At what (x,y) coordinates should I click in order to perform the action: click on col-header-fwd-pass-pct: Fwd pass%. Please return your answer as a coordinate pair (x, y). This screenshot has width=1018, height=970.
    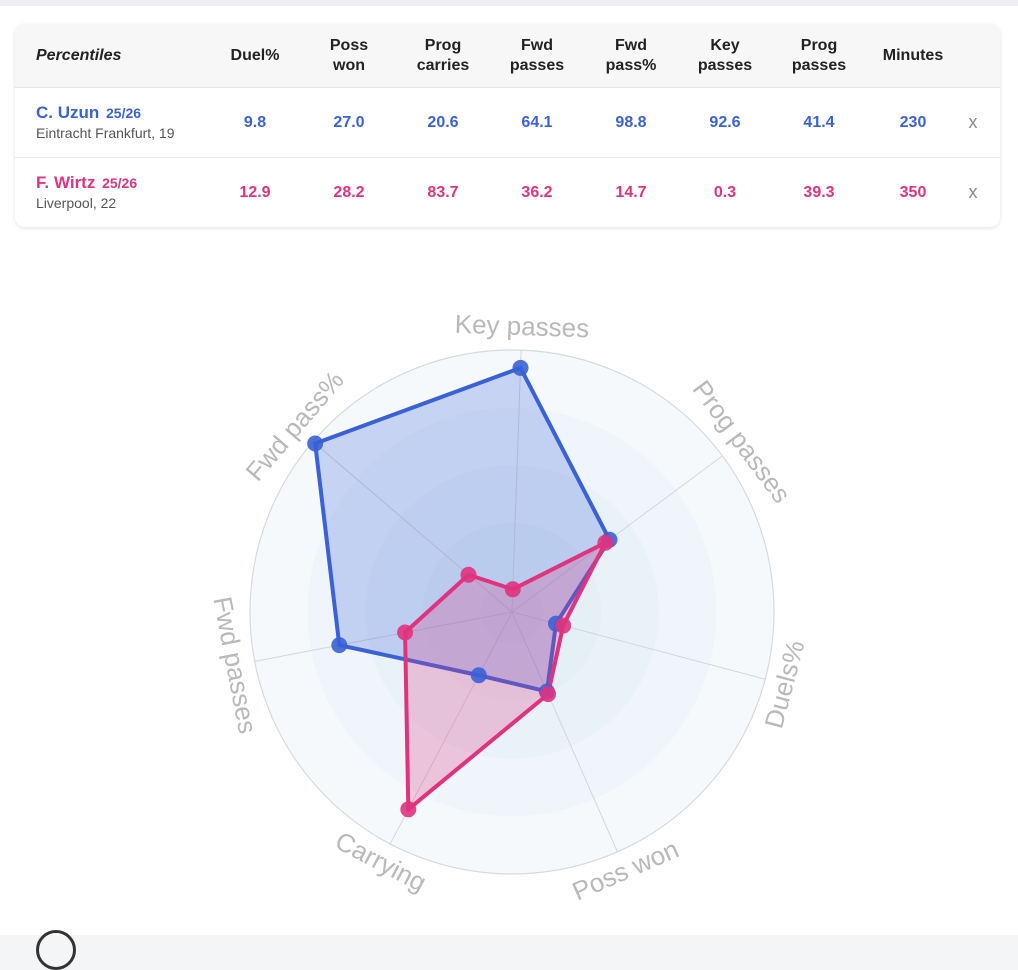
    Looking at the image, I should click on (631, 55).